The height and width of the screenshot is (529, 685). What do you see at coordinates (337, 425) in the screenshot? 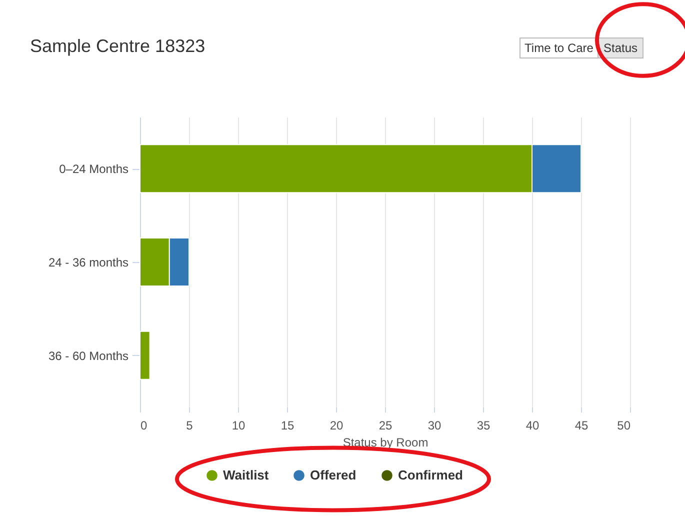
I see `x-tick-label: 20` at bounding box center [337, 425].